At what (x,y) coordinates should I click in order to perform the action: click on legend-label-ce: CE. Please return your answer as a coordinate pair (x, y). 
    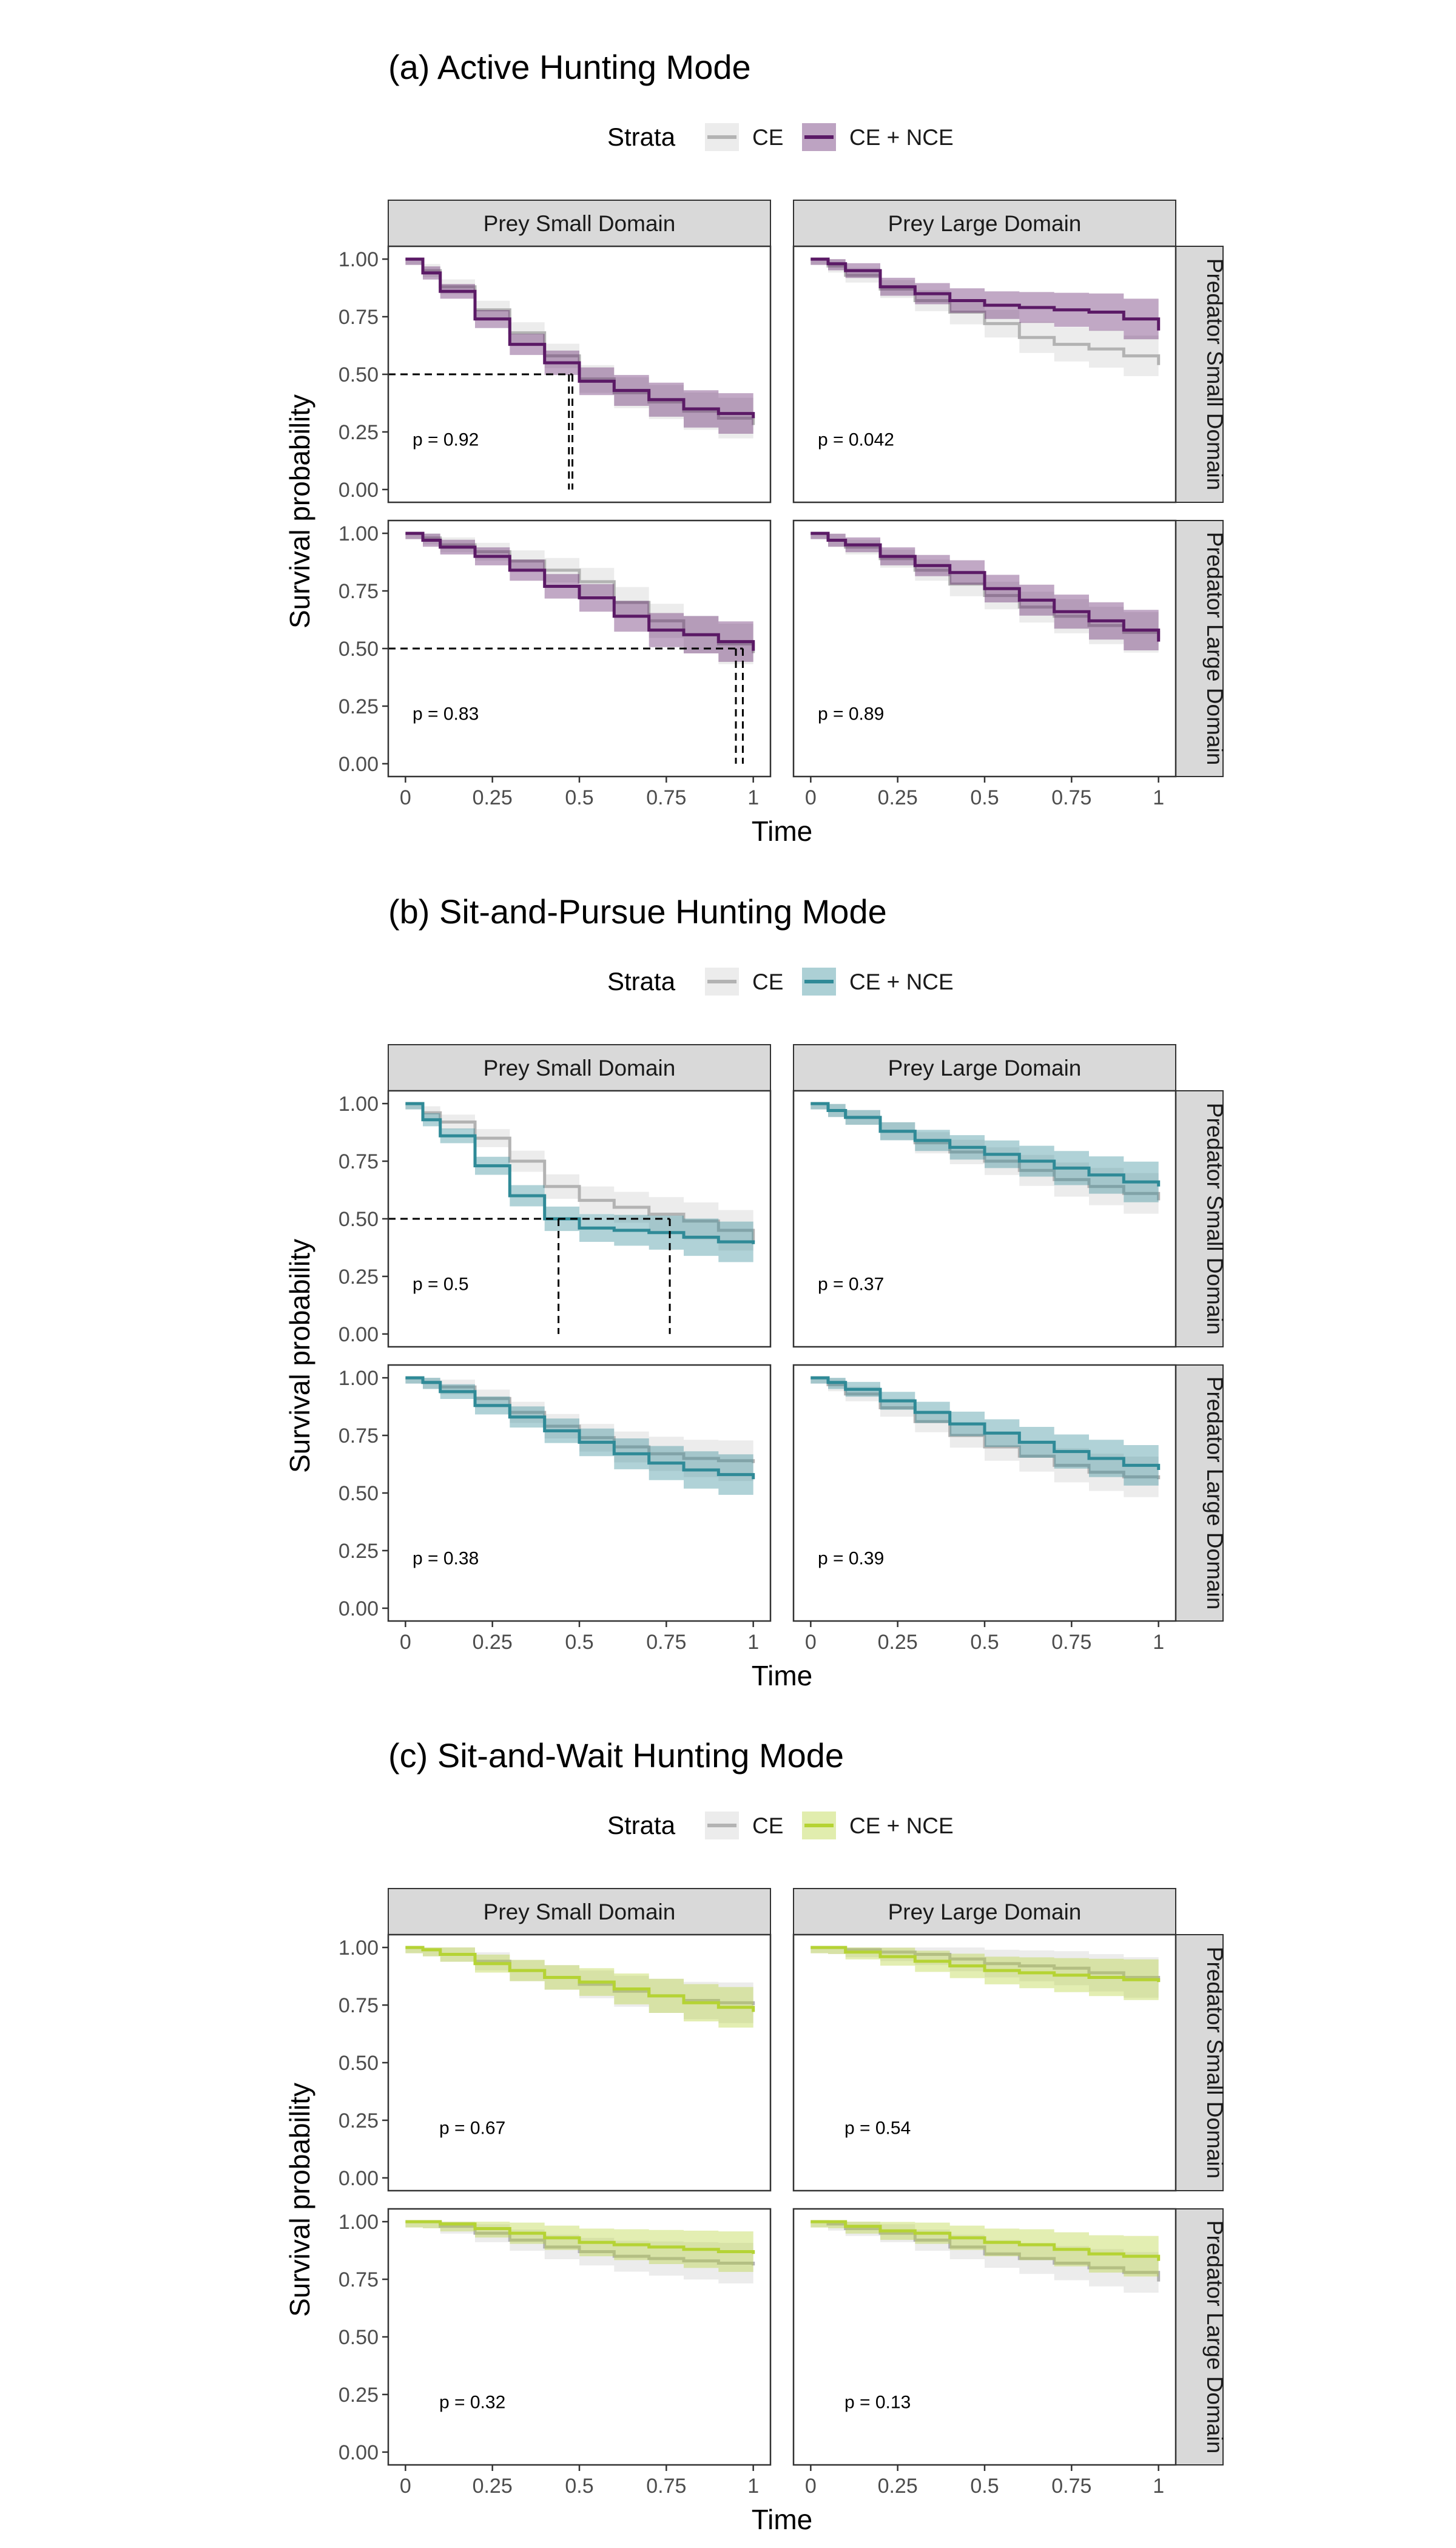
    Looking at the image, I should click on (767, 1825).